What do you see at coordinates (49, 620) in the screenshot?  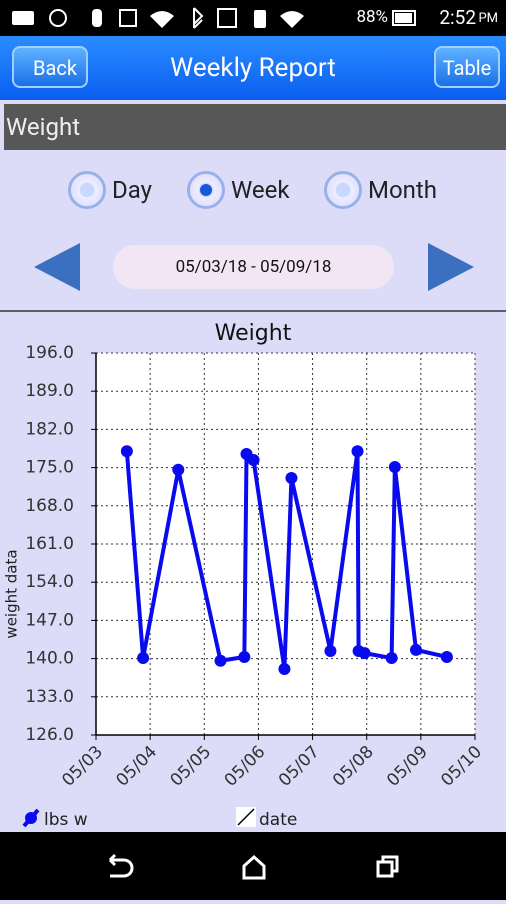 I see `y-tick-label: 147.0` at bounding box center [49, 620].